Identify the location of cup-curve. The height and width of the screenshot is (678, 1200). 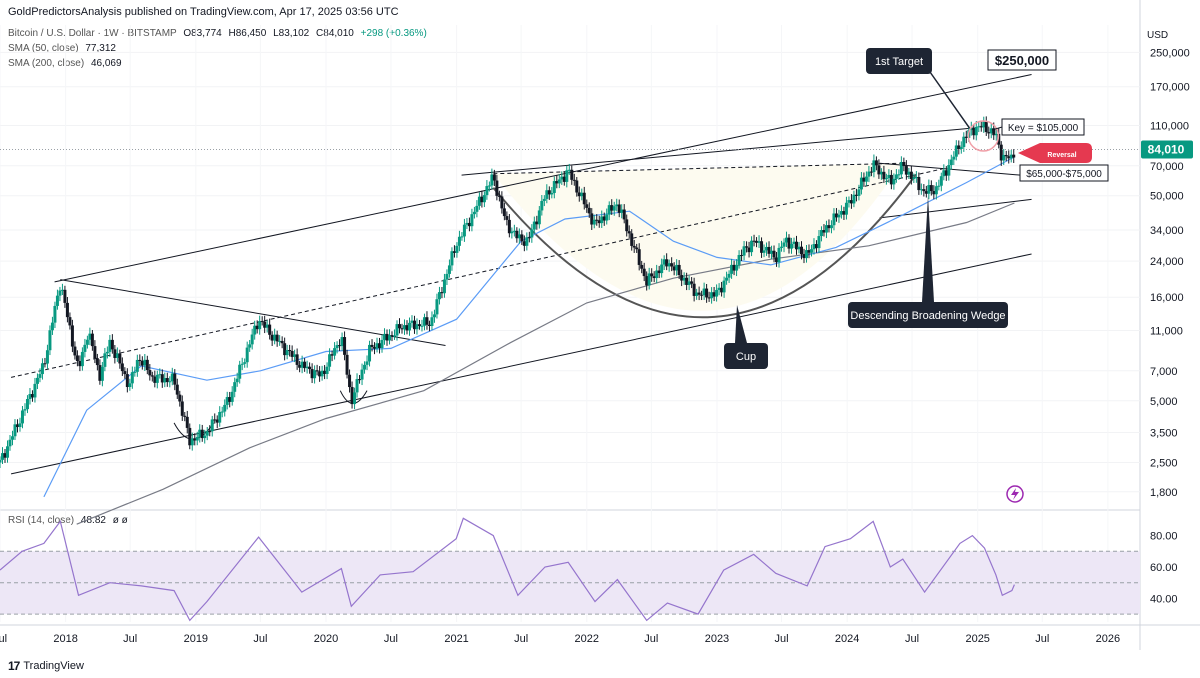
(704, 246).